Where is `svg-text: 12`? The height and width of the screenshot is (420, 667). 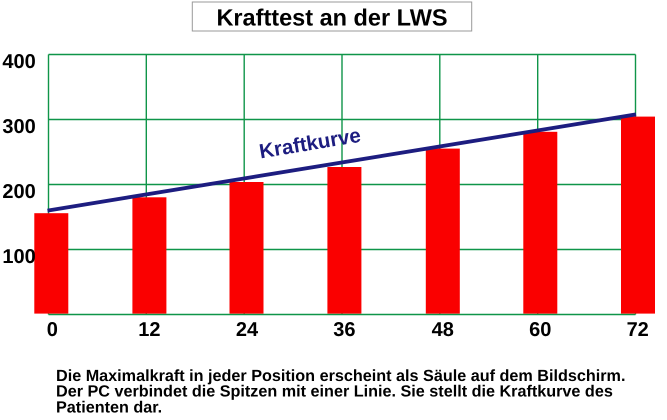
svg-text: 12 is located at coordinates (149, 330).